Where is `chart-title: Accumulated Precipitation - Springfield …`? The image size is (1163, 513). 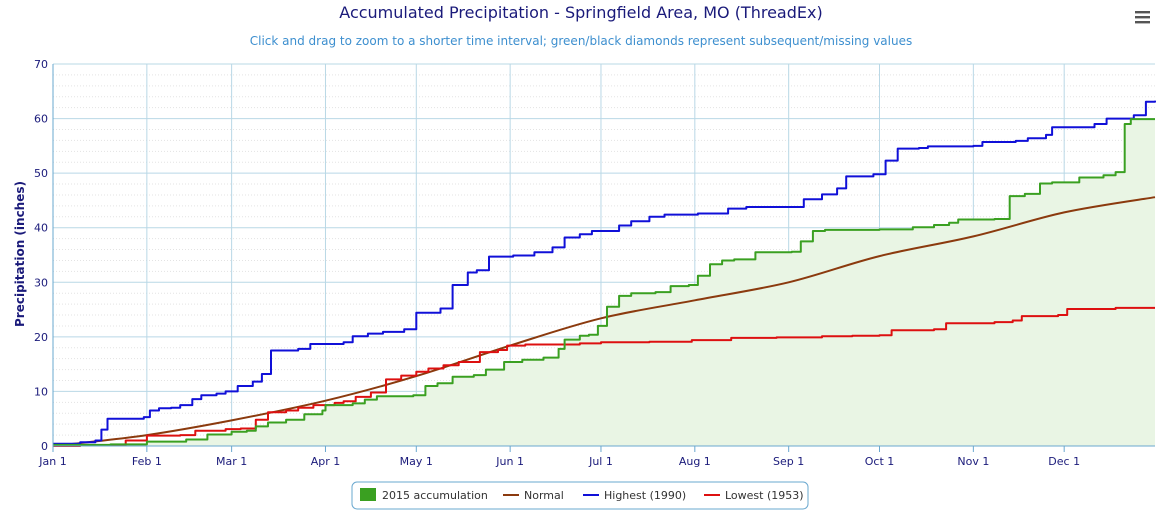
chart-title: Accumulated Precipitation - Springfield … is located at coordinates (580, 12).